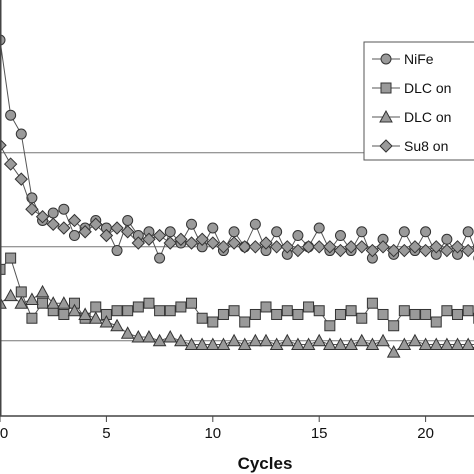  What do you see at coordinates (106, 433) in the screenshot?
I see `x-tick-label-1: 5` at bounding box center [106, 433].